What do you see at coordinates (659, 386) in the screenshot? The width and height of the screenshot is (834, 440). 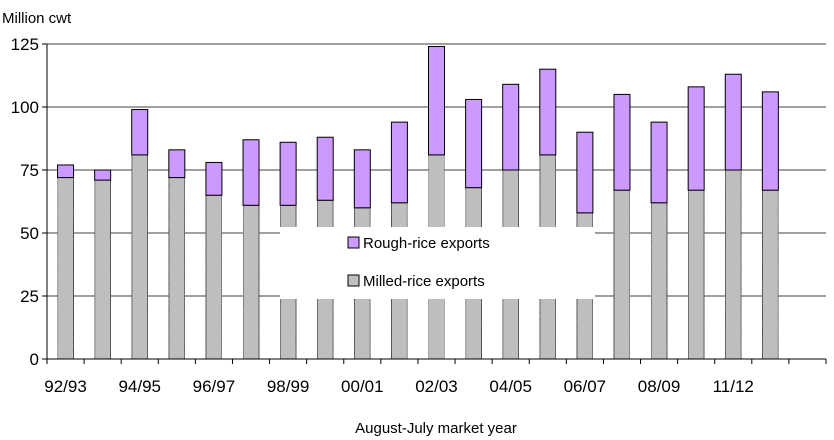 I see `x-tick-label: 08/09` at bounding box center [659, 386].